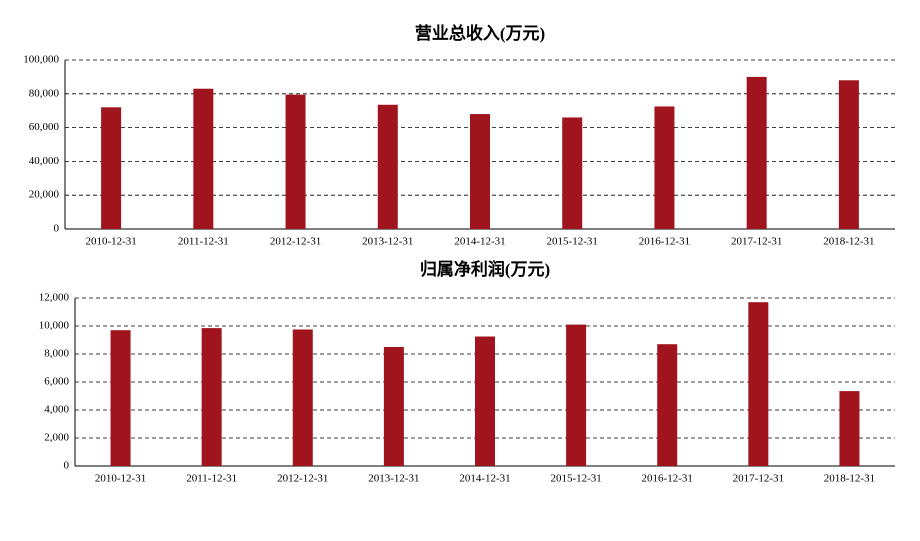  I want to click on y-tick-label: 4,000, so click(56, 410).